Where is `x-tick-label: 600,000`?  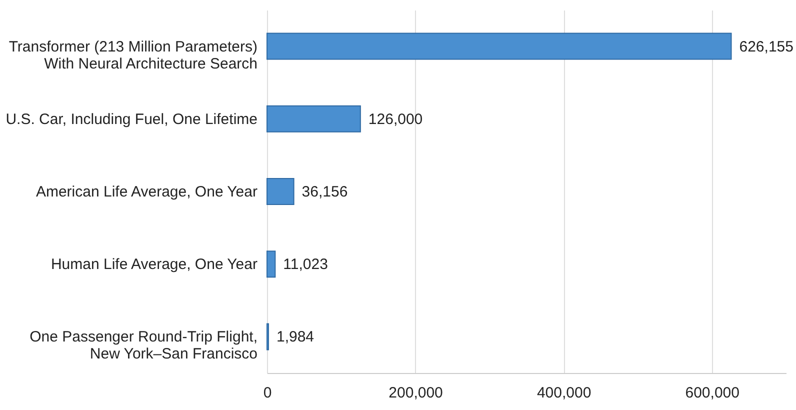
x-tick-label: 600,000 is located at coordinates (712, 393).